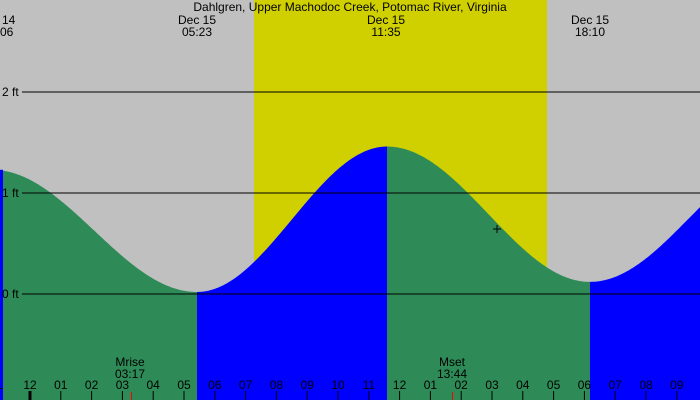  What do you see at coordinates (10, 193) in the screenshot?
I see `y-label-1ft: 1 ft` at bounding box center [10, 193].